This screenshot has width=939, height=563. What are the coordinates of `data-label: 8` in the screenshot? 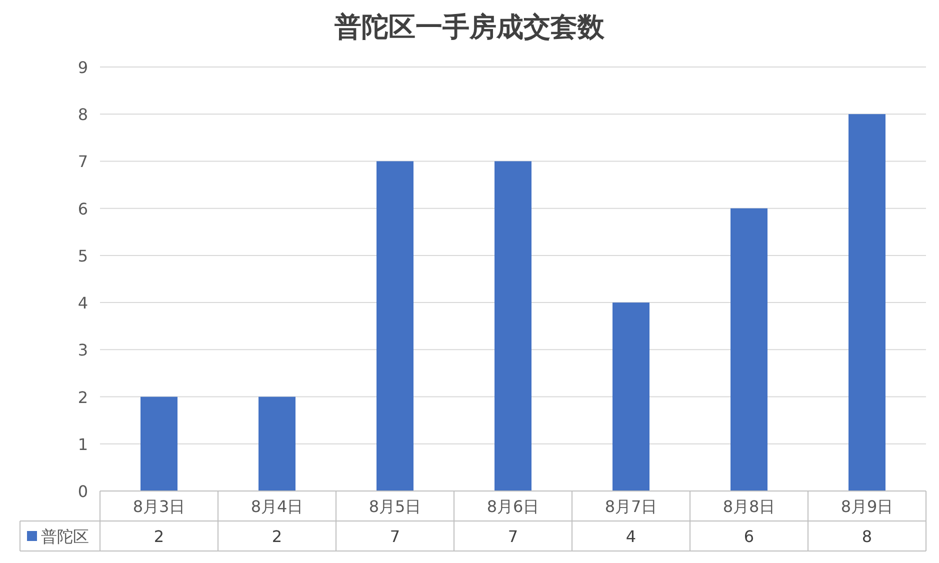 It's located at (867, 536).